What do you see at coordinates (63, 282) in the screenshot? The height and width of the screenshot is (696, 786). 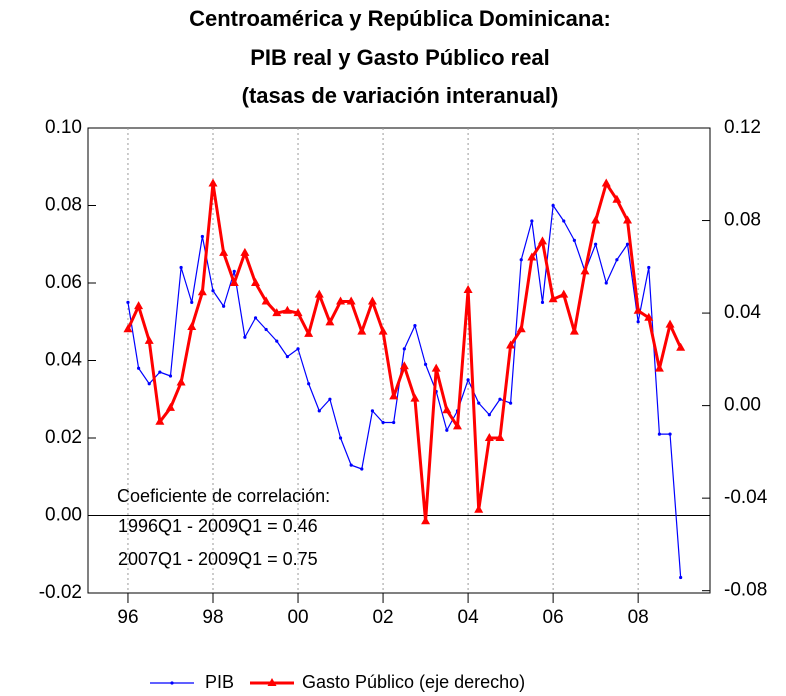 I see `y-tick-label: 0.06` at bounding box center [63, 282].